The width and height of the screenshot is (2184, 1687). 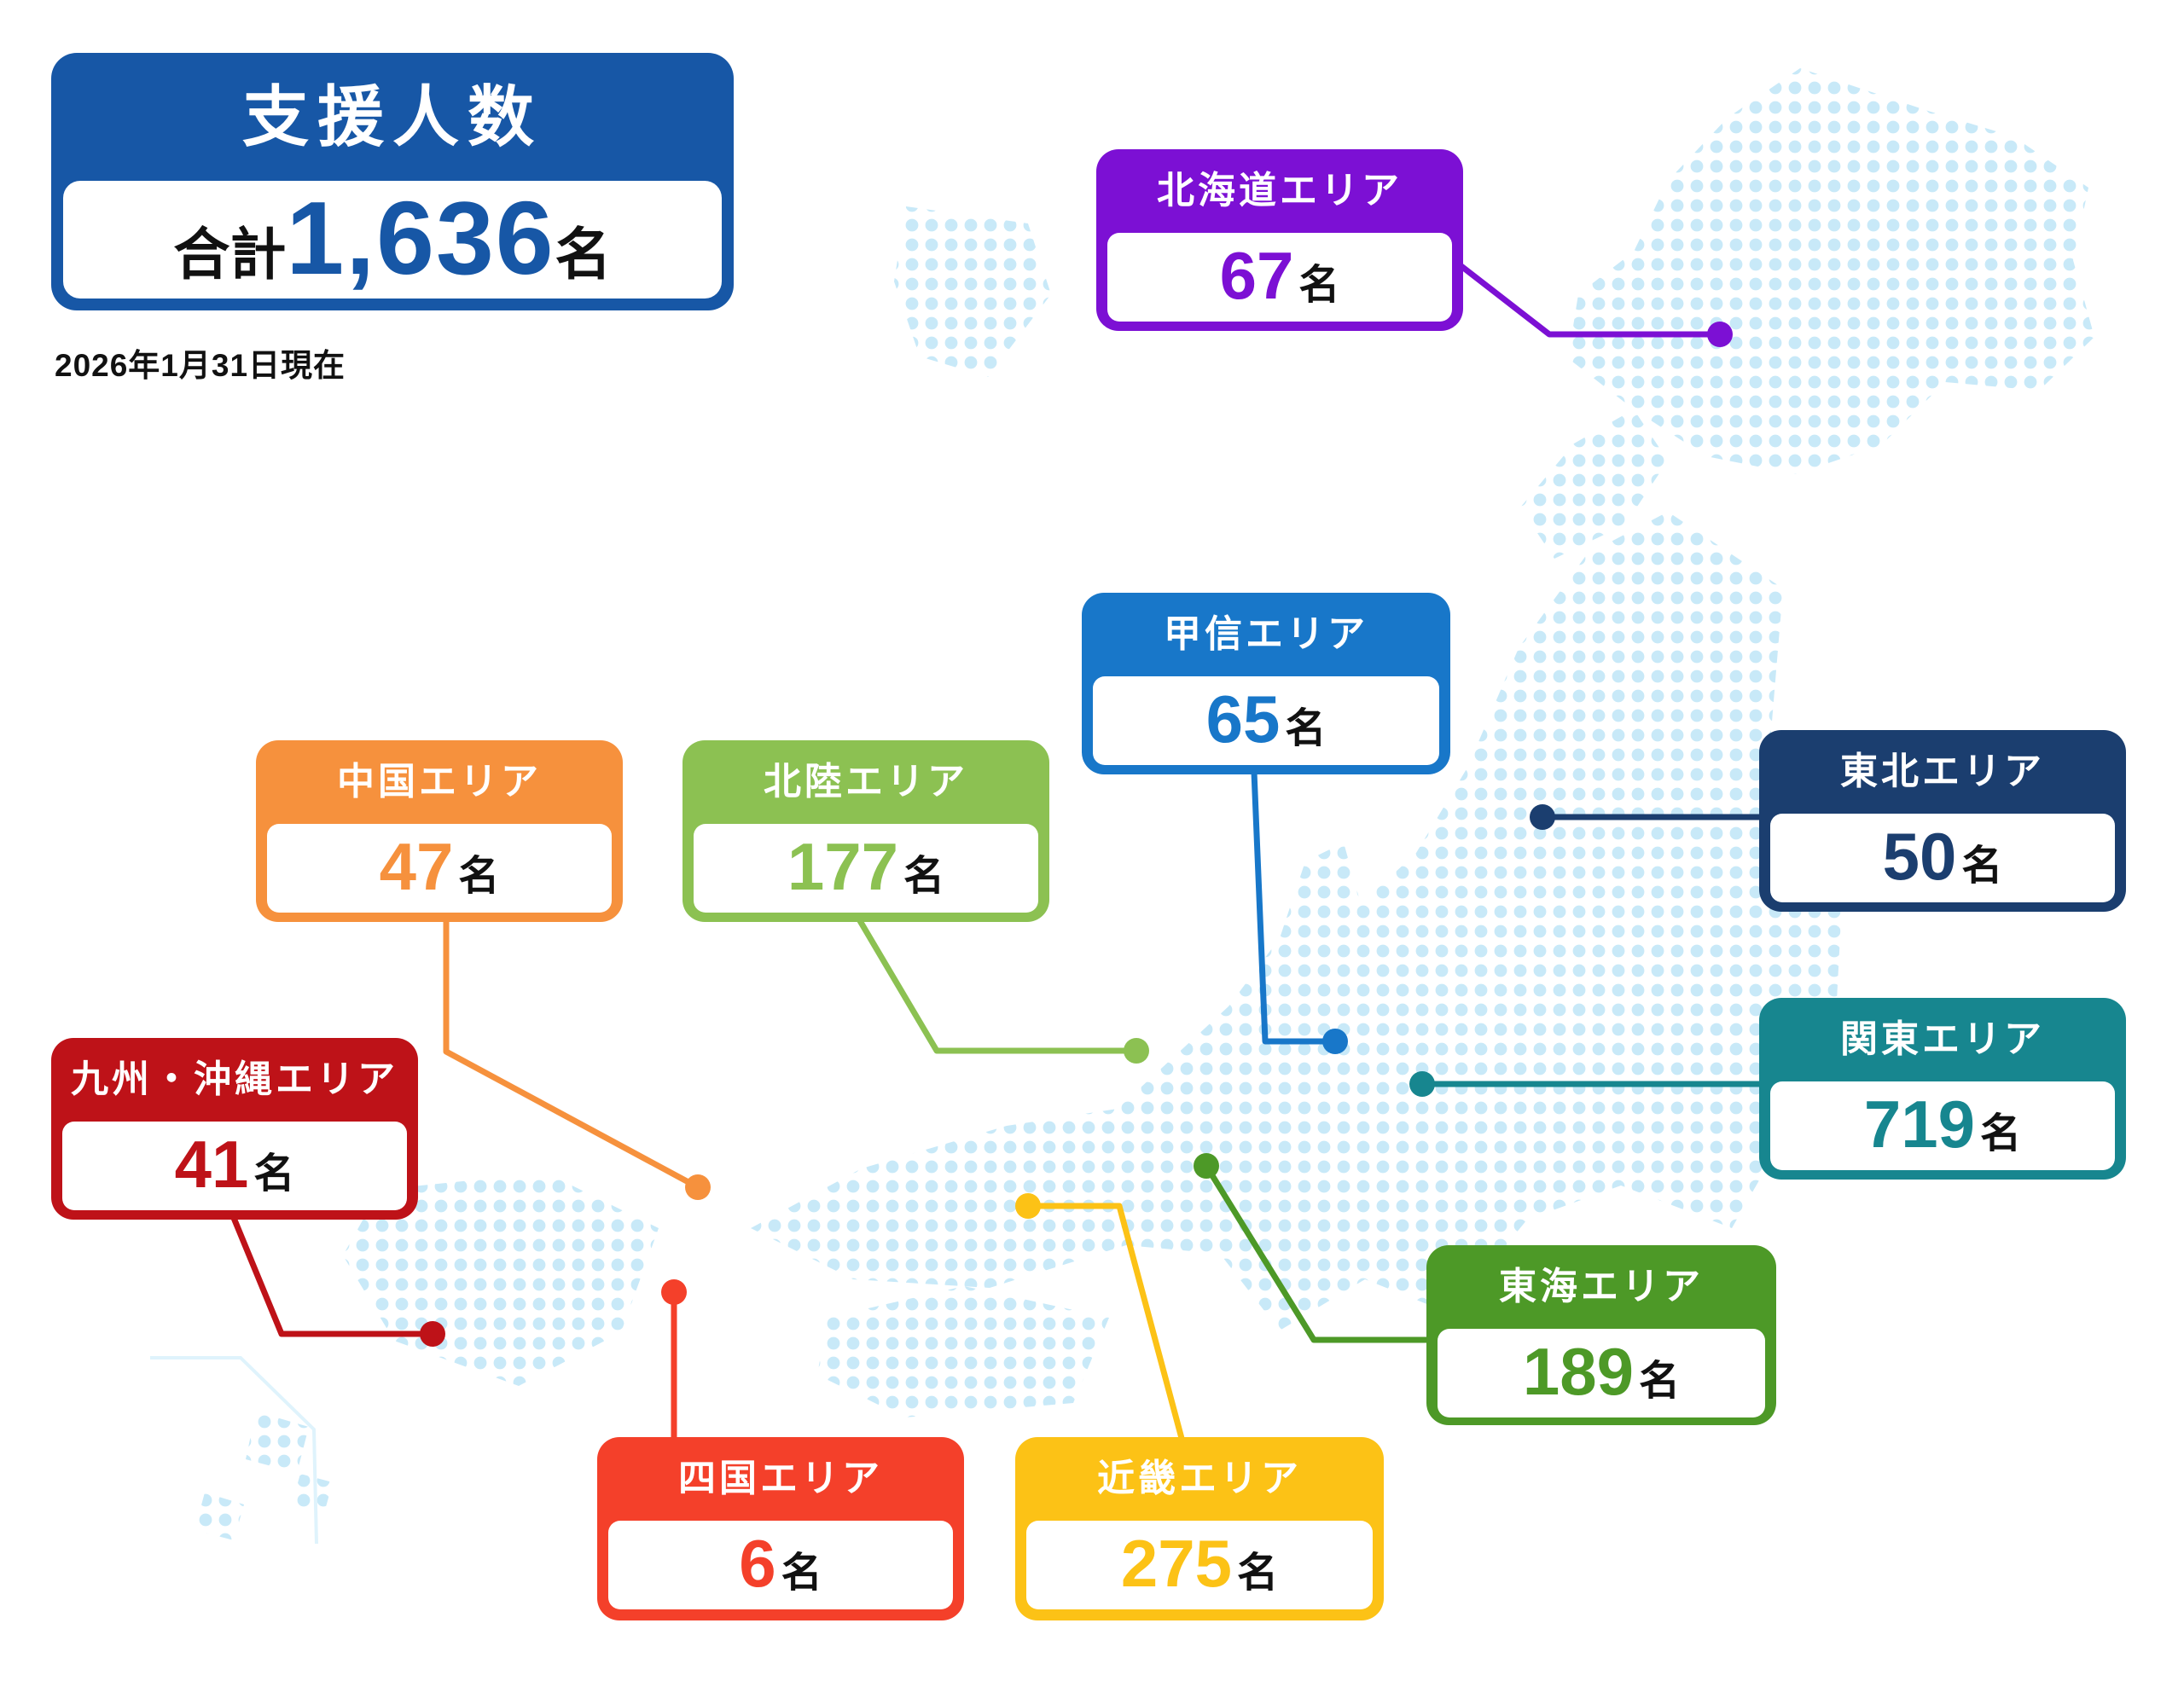 I want to click on region-value: 275, so click(x=1176, y=1563).